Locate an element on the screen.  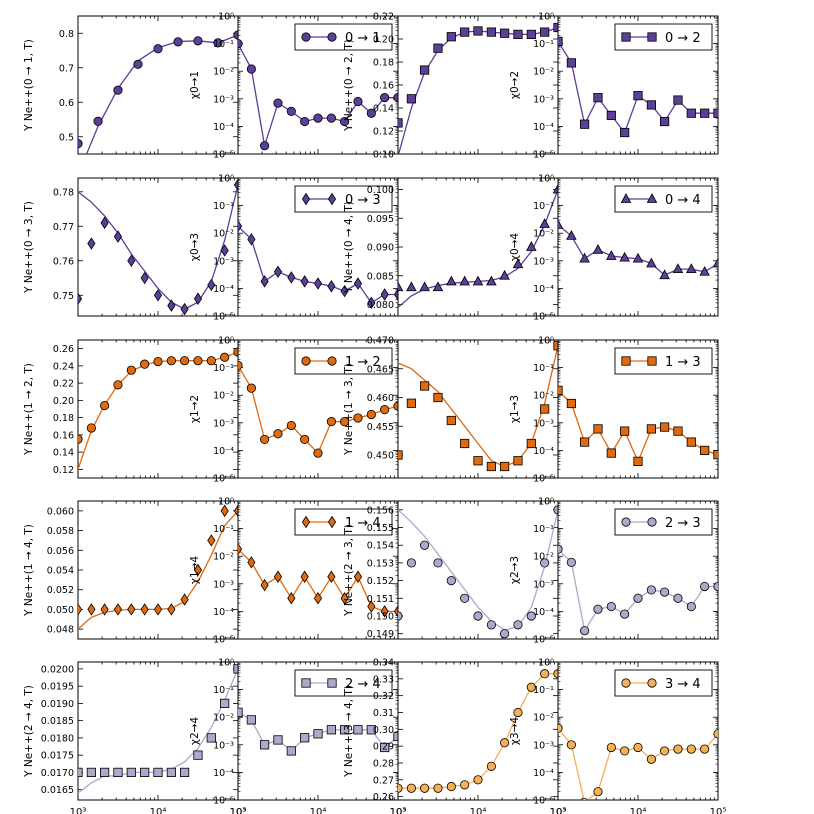
panel-1: 10⁻⁵ 10⁻⁴ 10⁻³ 10⁻² 10⁻¹ 10⁰ χ0→1 0 → 1 is located at coordinates (294, 86).